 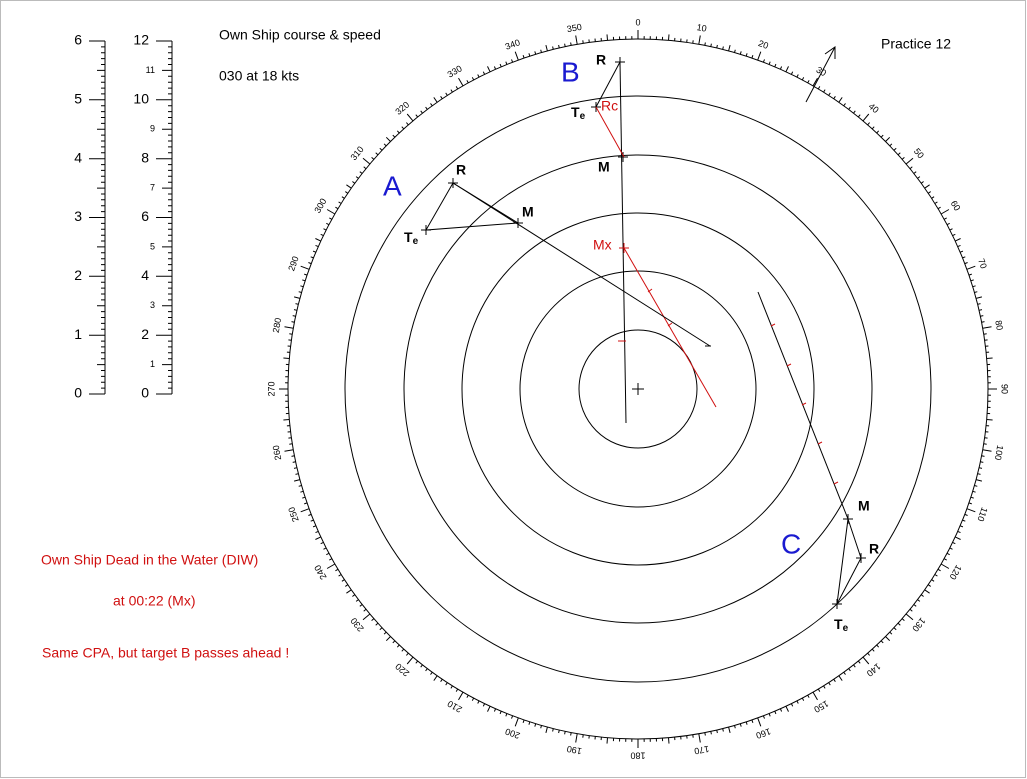 What do you see at coordinates (293, 264) in the screenshot?
I see `bearing-label: 290` at bounding box center [293, 264].